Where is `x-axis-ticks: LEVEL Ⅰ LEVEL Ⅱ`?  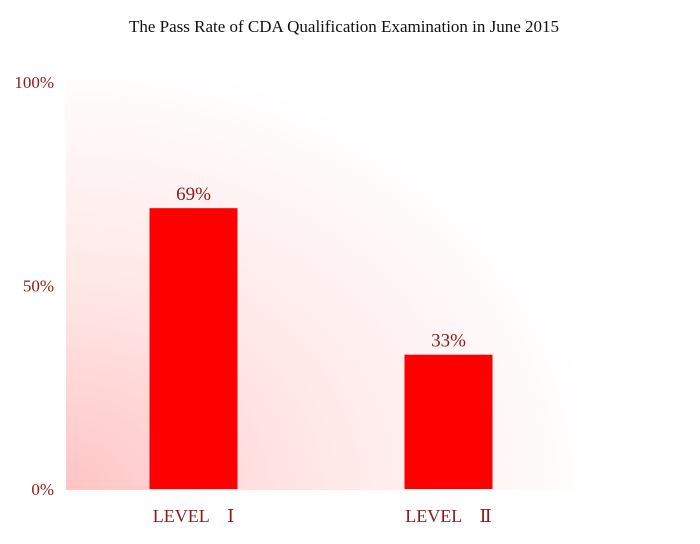 x-axis-ticks: LEVEL Ⅰ LEVEL Ⅱ is located at coordinates (322, 516).